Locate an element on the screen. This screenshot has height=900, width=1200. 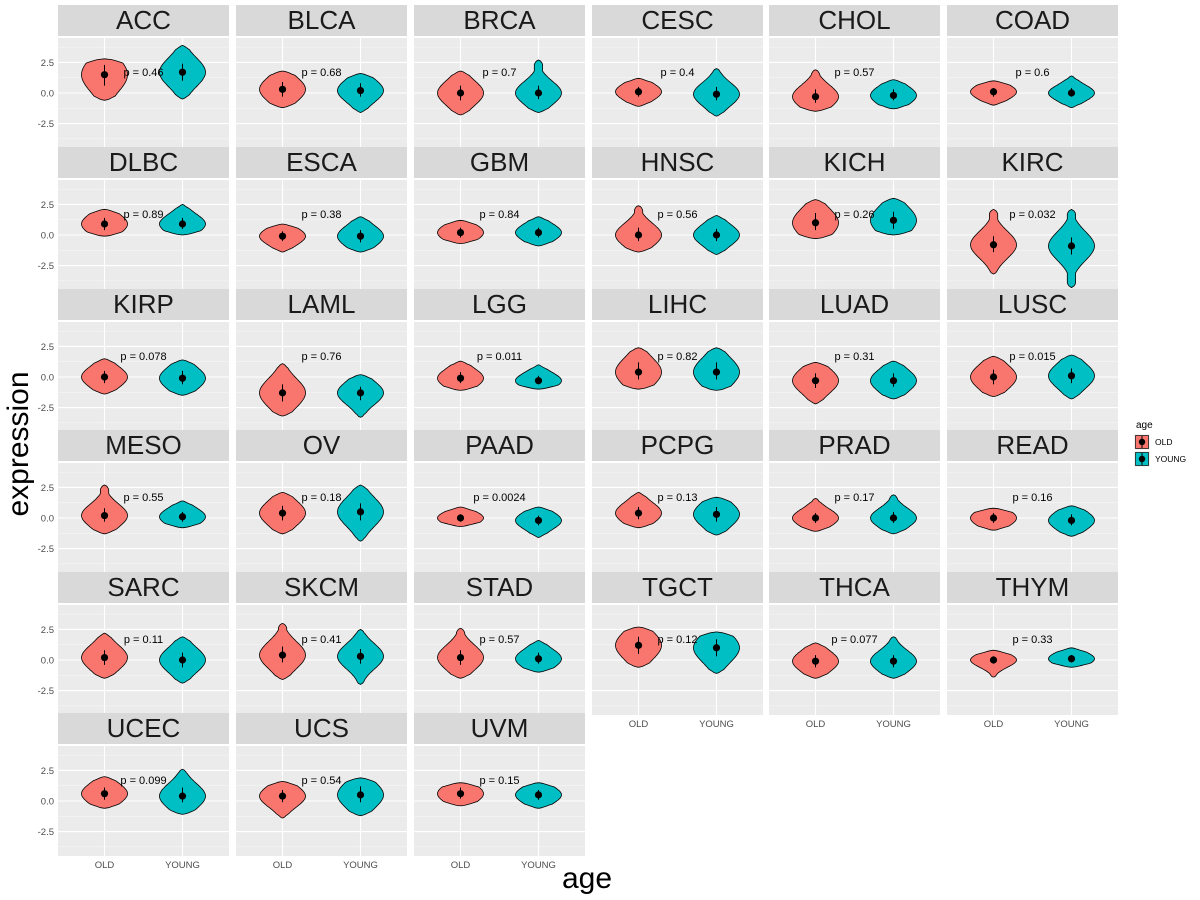
facet-panel: KIRP -2.5 0.0 2.5 p = 0.078 is located at coordinates (133, 360).